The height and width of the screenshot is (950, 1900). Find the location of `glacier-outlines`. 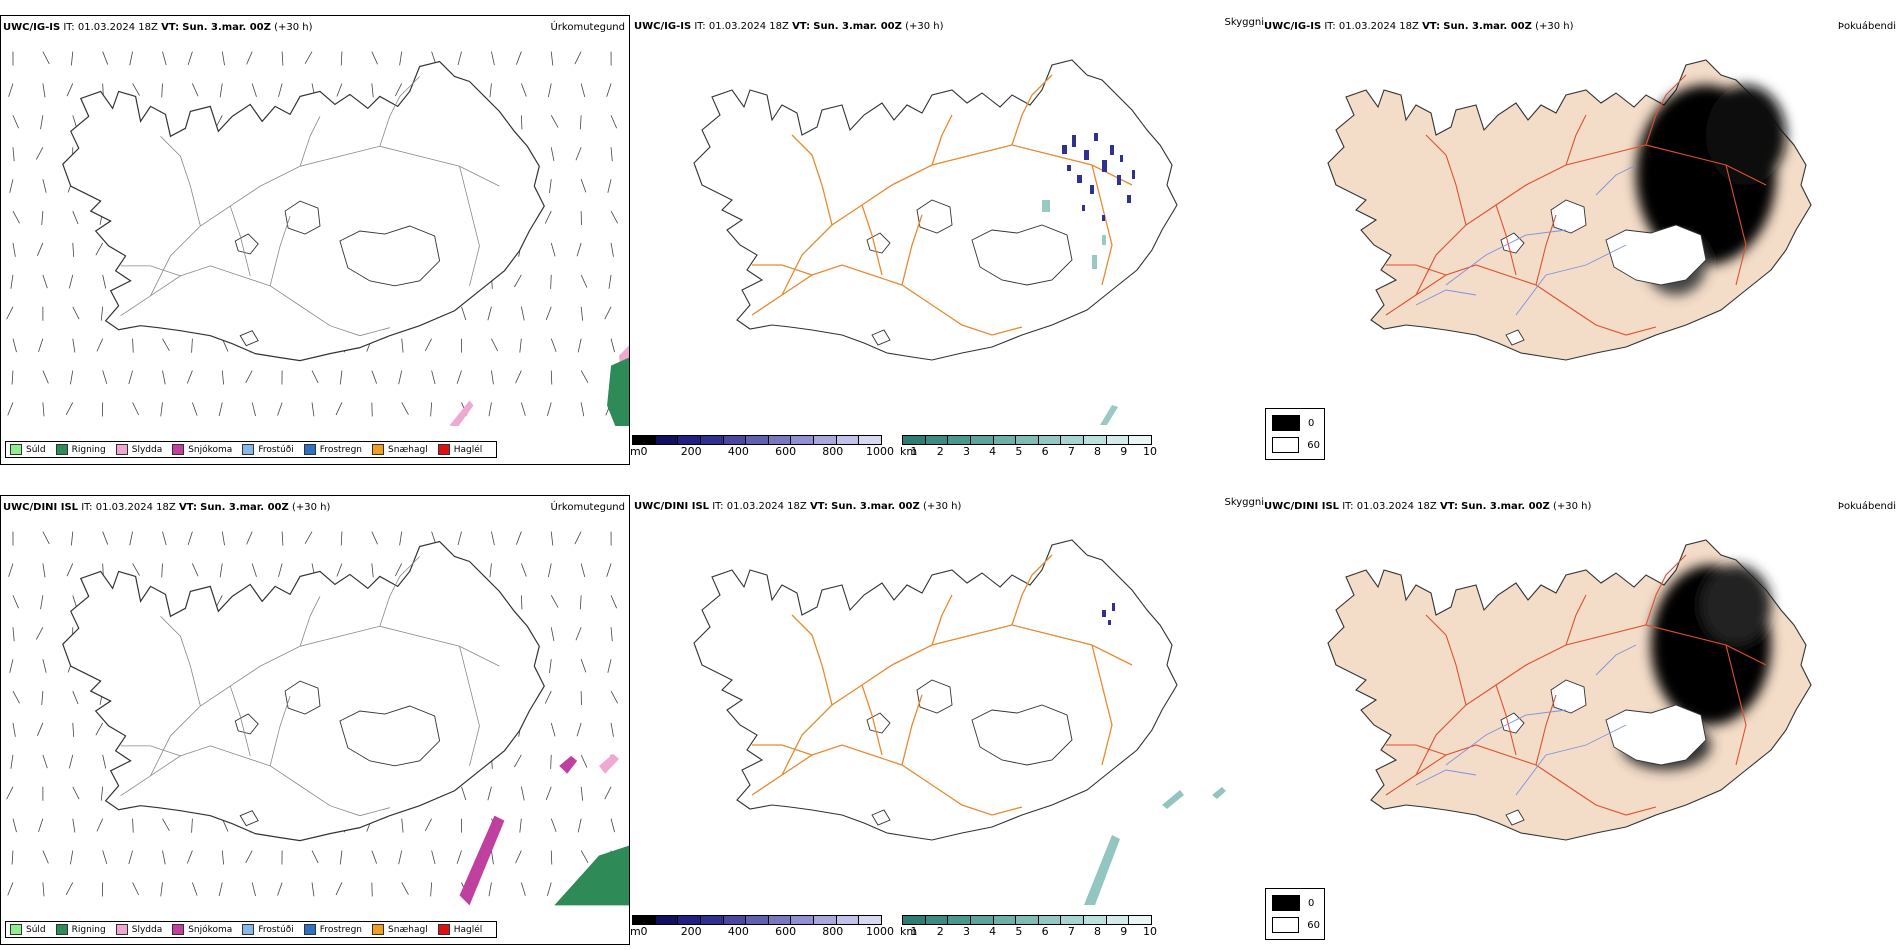

glacier-outlines is located at coordinates (1603, 752).